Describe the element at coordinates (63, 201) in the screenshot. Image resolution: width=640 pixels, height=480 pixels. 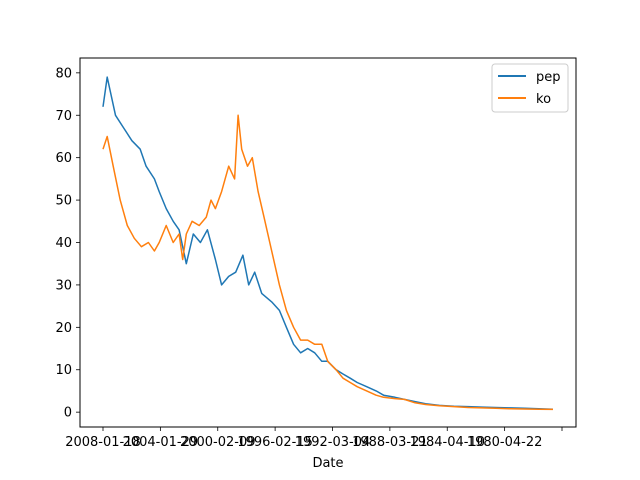
I see `y-tick-label: 50` at that location.